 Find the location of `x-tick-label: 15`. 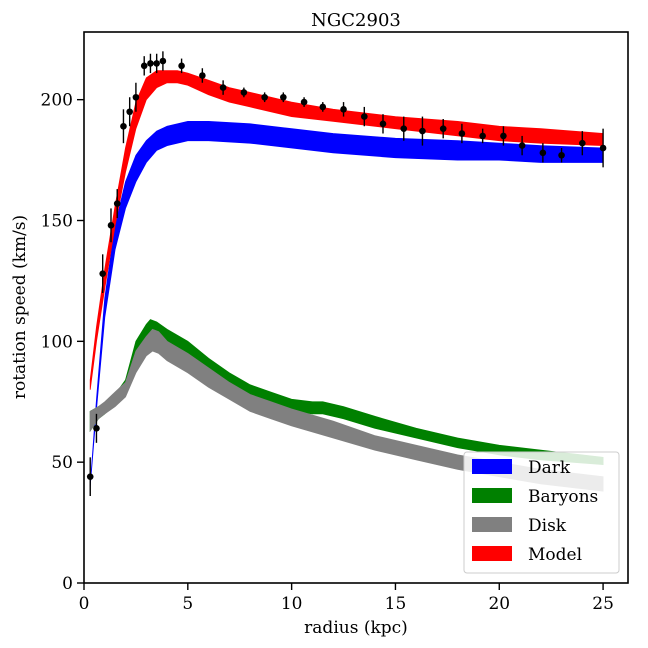

x-tick-label: 15 is located at coordinates (396, 604).